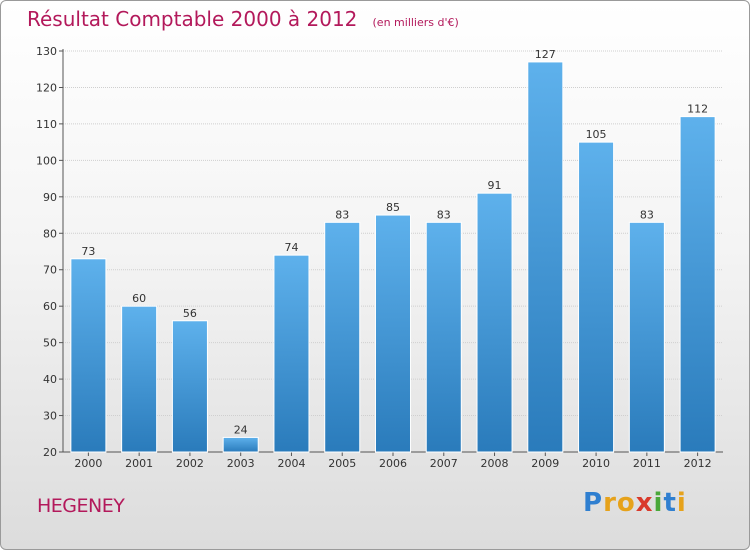 This screenshot has height=550, width=750. What do you see at coordinates (46, 160) in the screenshot?
I see `y-tick-label: 100` at bounding box center [46, 160].